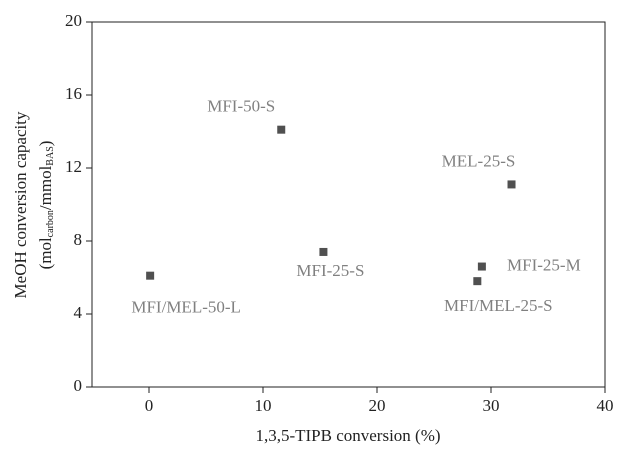  What do you see at coordinates (330, 270) in the screenshot?
I see `point-label: MFI-25-S` at bounding box center [330, 270].